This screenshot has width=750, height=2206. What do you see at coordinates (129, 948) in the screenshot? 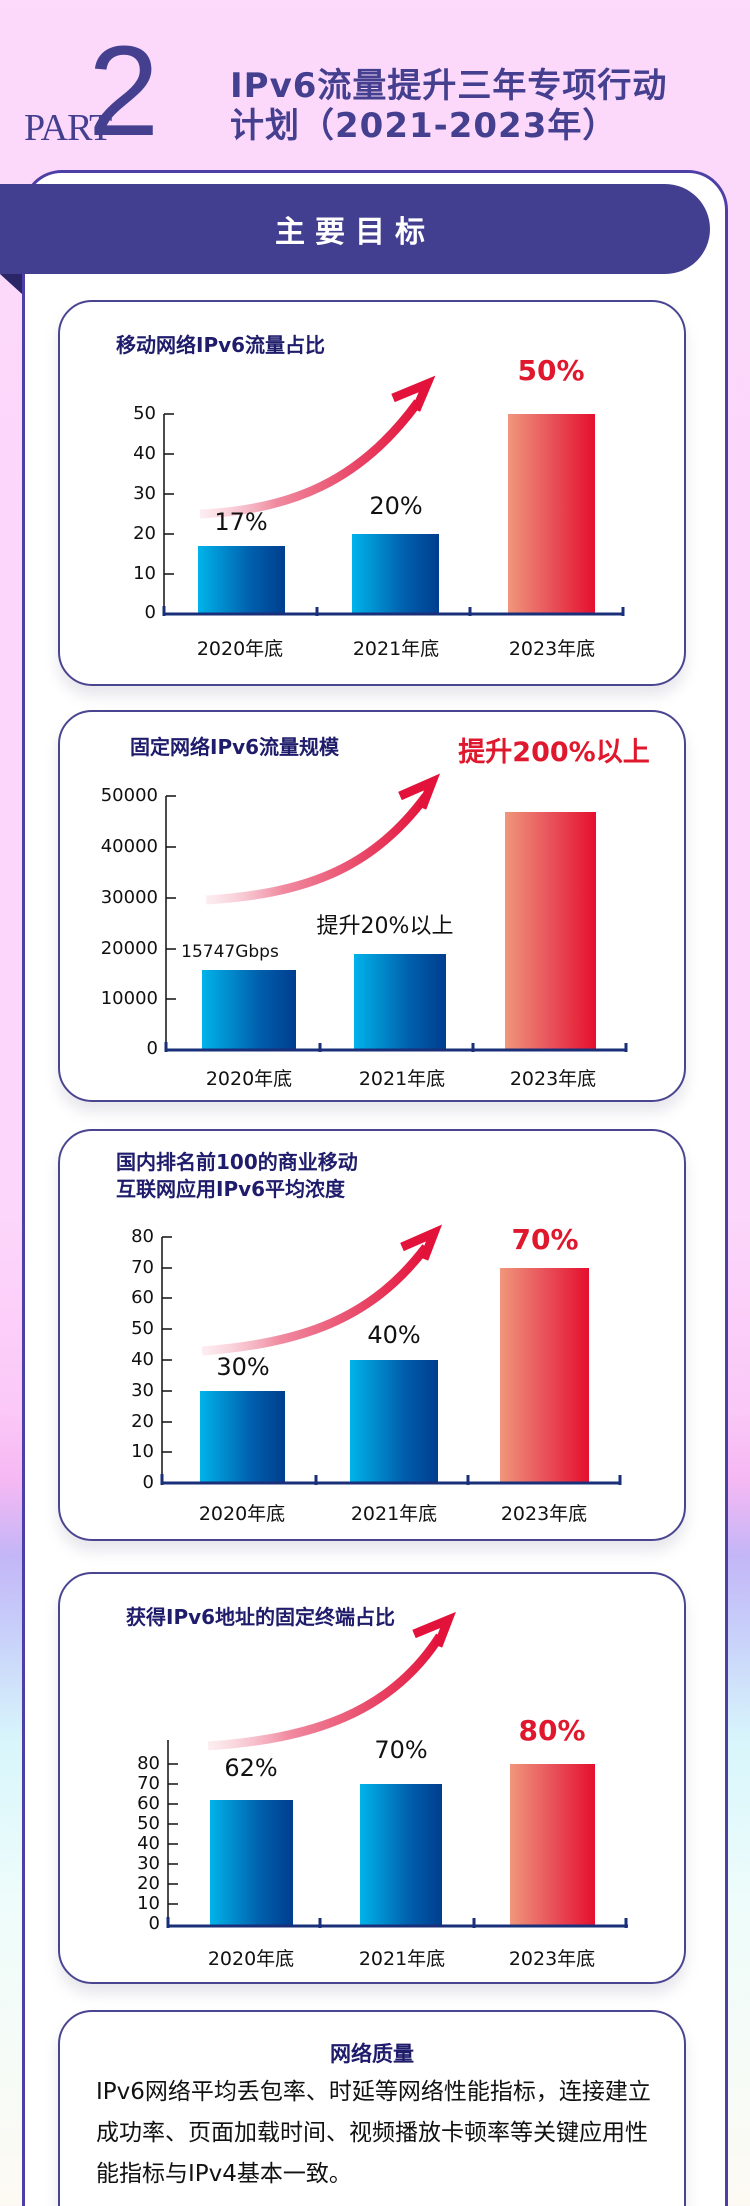
I see `y-tick: 20000` at bounding box center [129, 948].